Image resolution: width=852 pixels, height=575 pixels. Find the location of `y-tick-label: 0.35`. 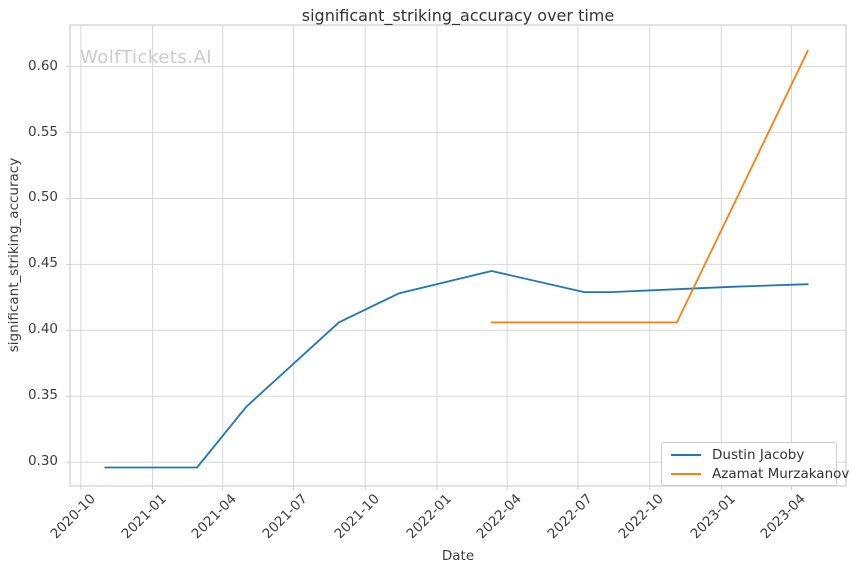

y-tick-label: 0.35 is located at coordinates (42, 395).